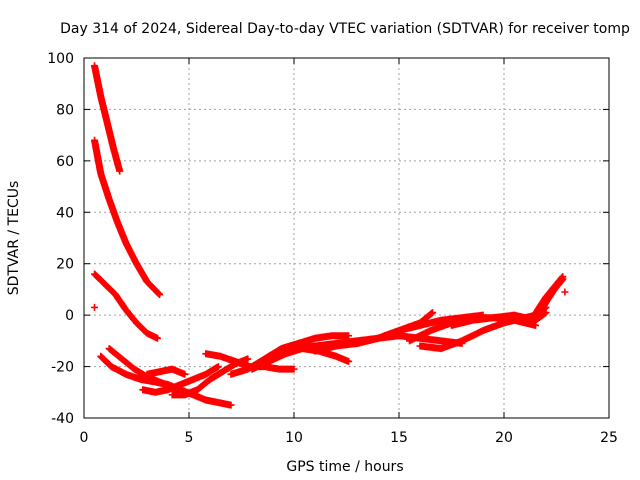  I want to click on y-tick-label: -20, so click(62, 368).